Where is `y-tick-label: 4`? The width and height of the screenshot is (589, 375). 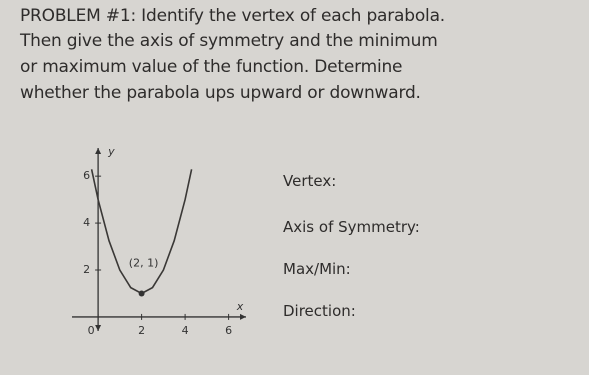 y-tick-label: 4 is located at coordinates (86, 222).